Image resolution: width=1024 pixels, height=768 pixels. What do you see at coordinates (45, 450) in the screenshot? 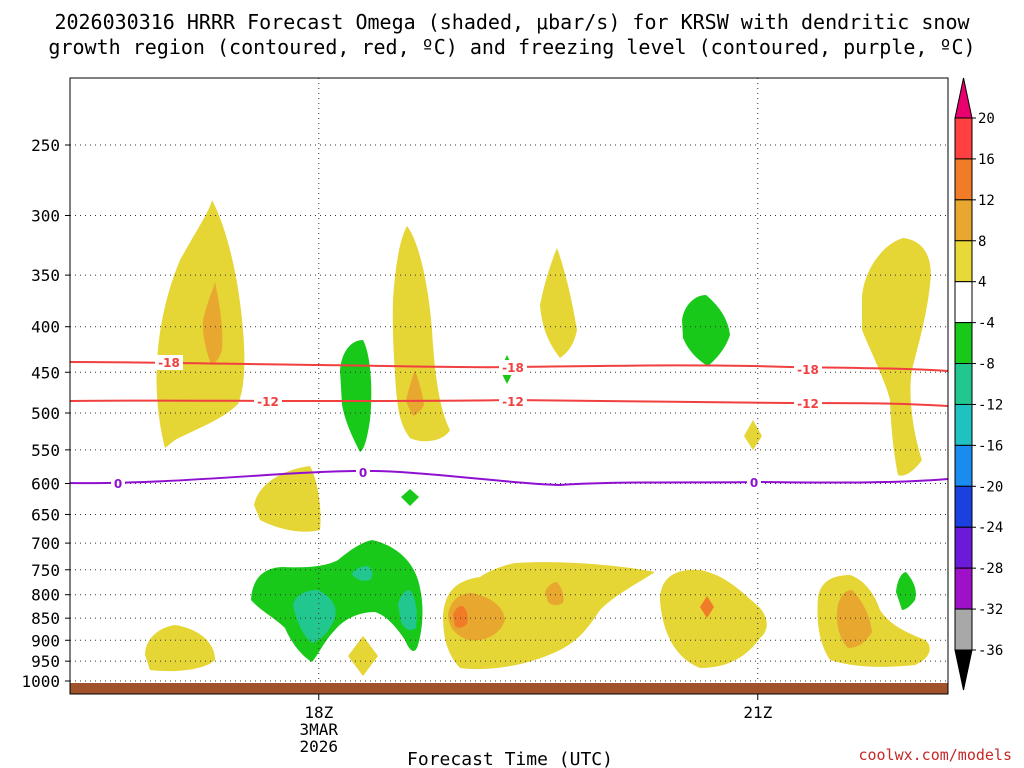
I see `y-tick-label-550: 550` at bounding box center [45, 450].